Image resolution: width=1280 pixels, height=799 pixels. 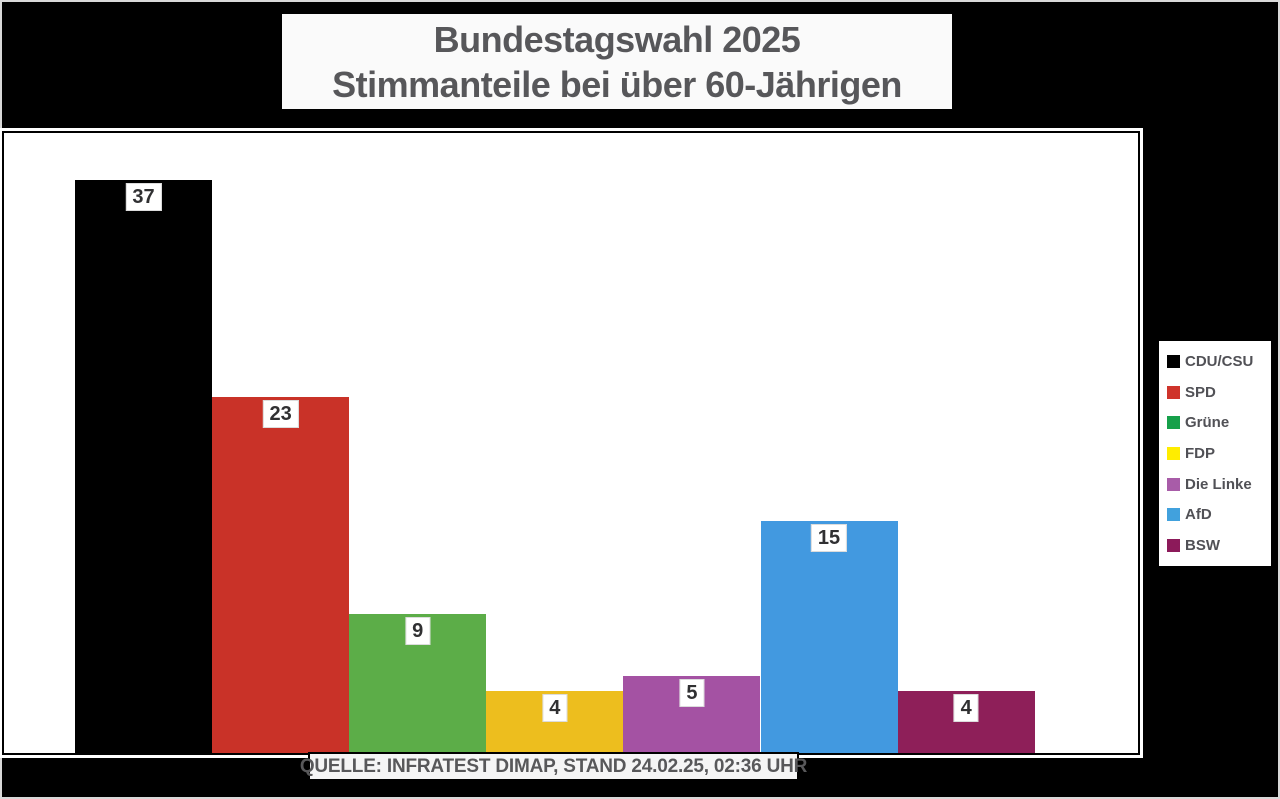 What do you see at coordinates (281, 574) in the screenshot?
I see `bar-spd: 23` at bounding box center [281, 574].